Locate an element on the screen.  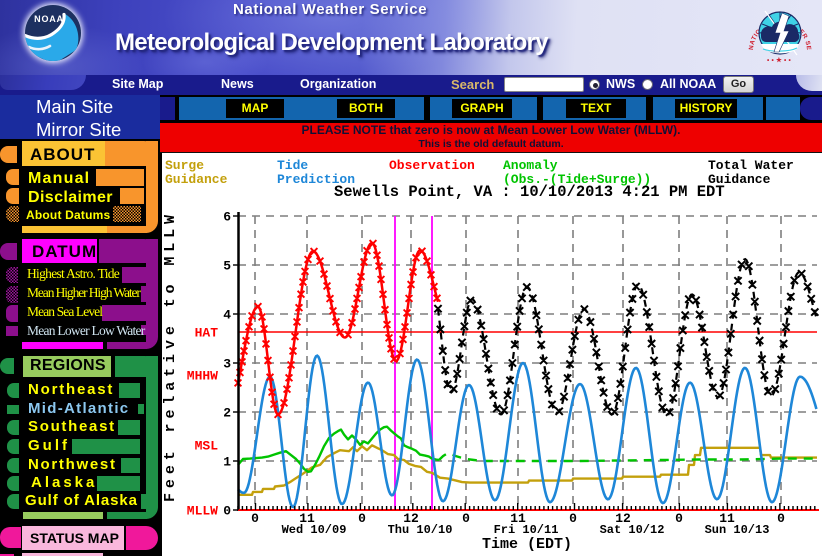
svg-text: 3 is located at coordinates (227, 364).